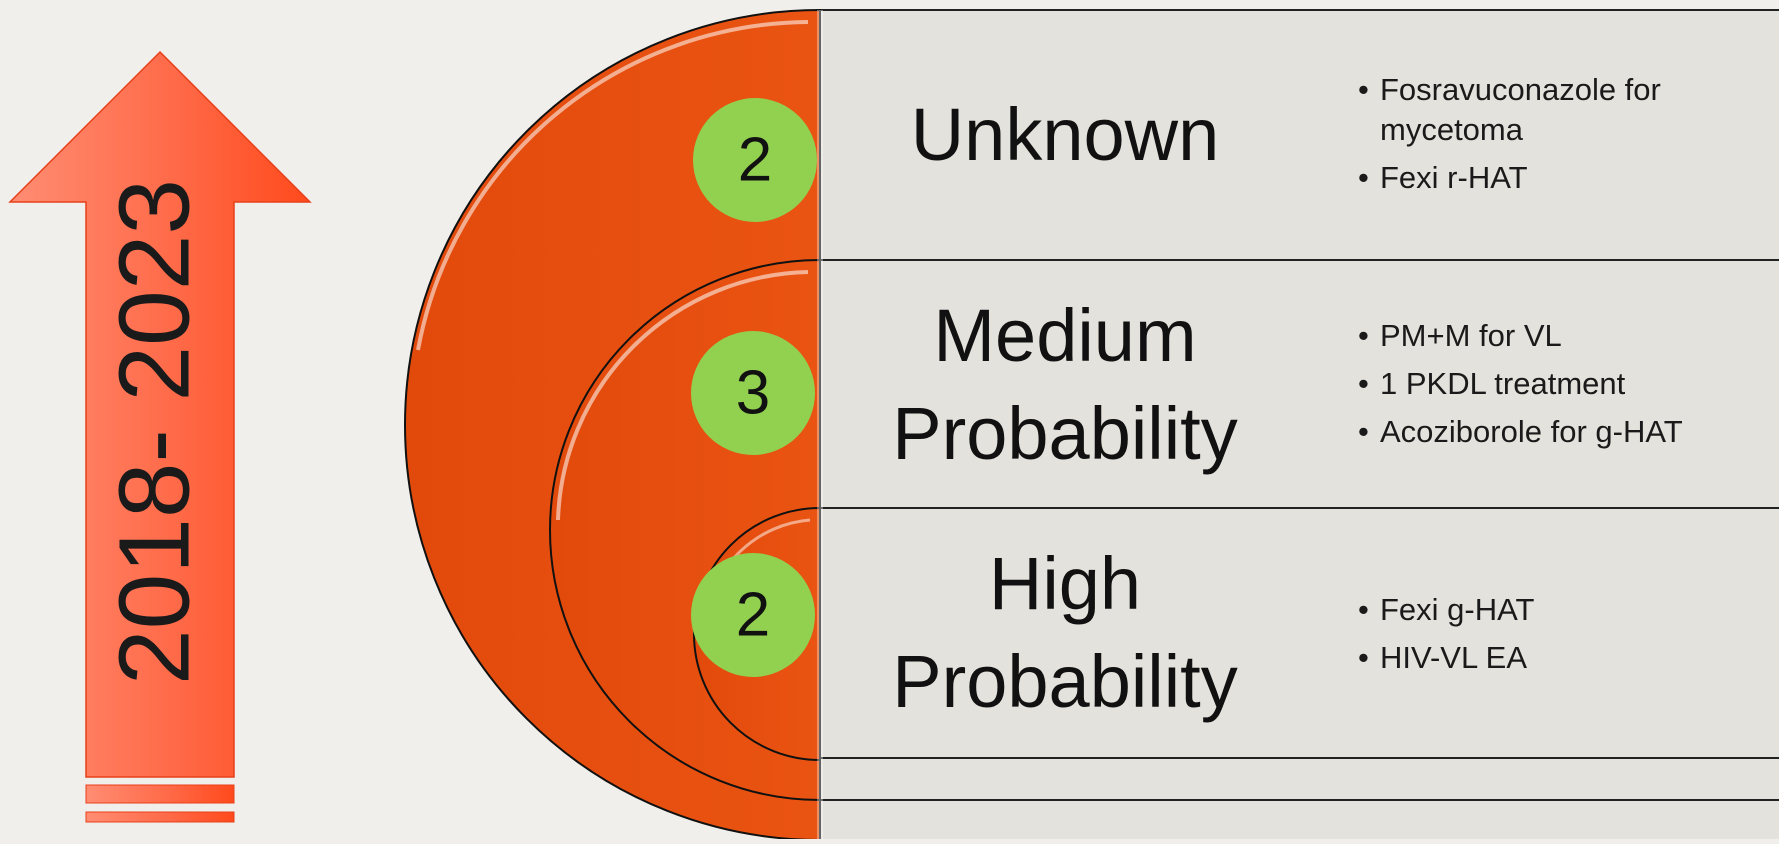 The image size is (1779, 844). Describe the element at coordinates (1563, 432) in the screenshot. I see `list-item: Acoziborole for g-HAT` at that location.